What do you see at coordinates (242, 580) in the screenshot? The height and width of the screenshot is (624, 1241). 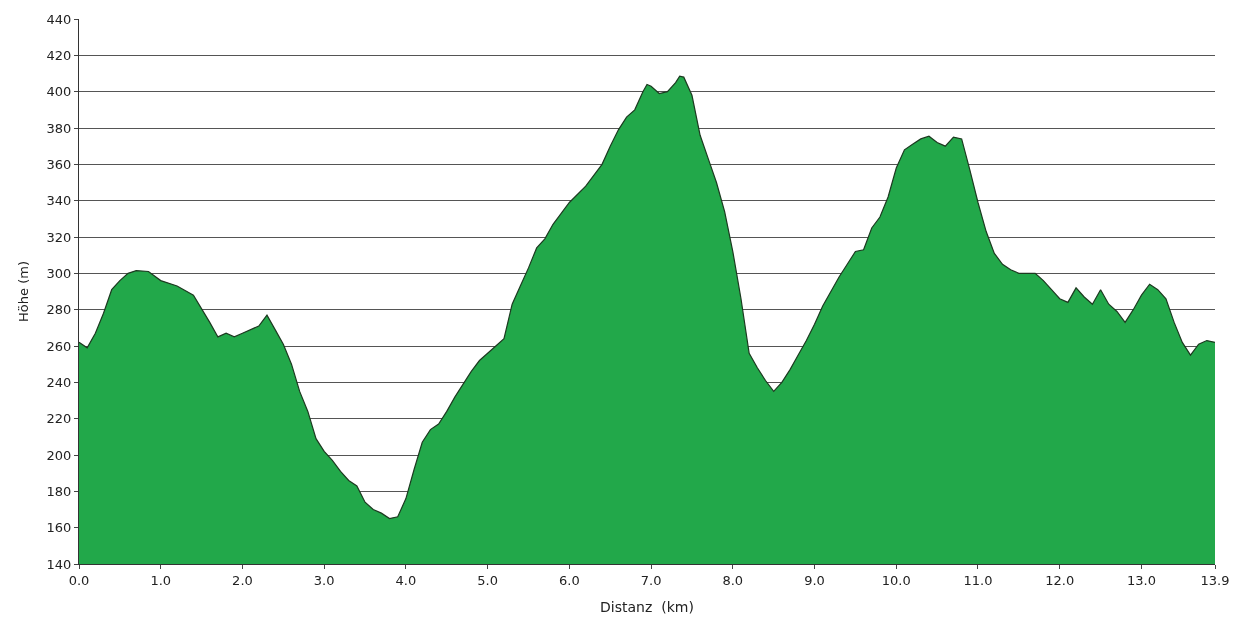 I see `x-tick-label: 2.0` at bounding box center [242, 580].